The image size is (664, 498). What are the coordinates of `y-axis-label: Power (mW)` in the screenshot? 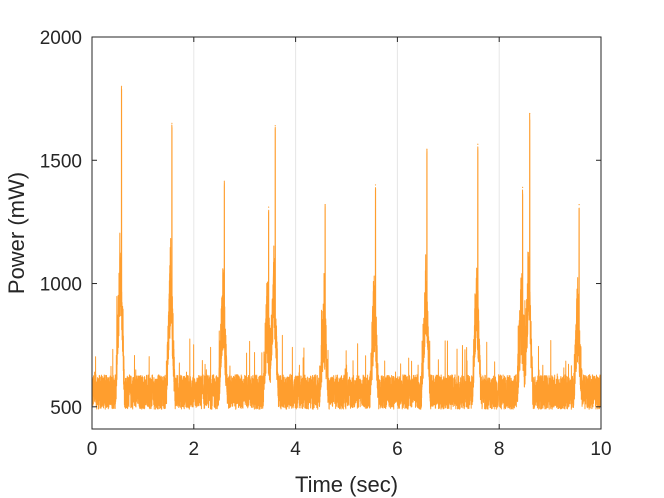 It's located at (16, 233).